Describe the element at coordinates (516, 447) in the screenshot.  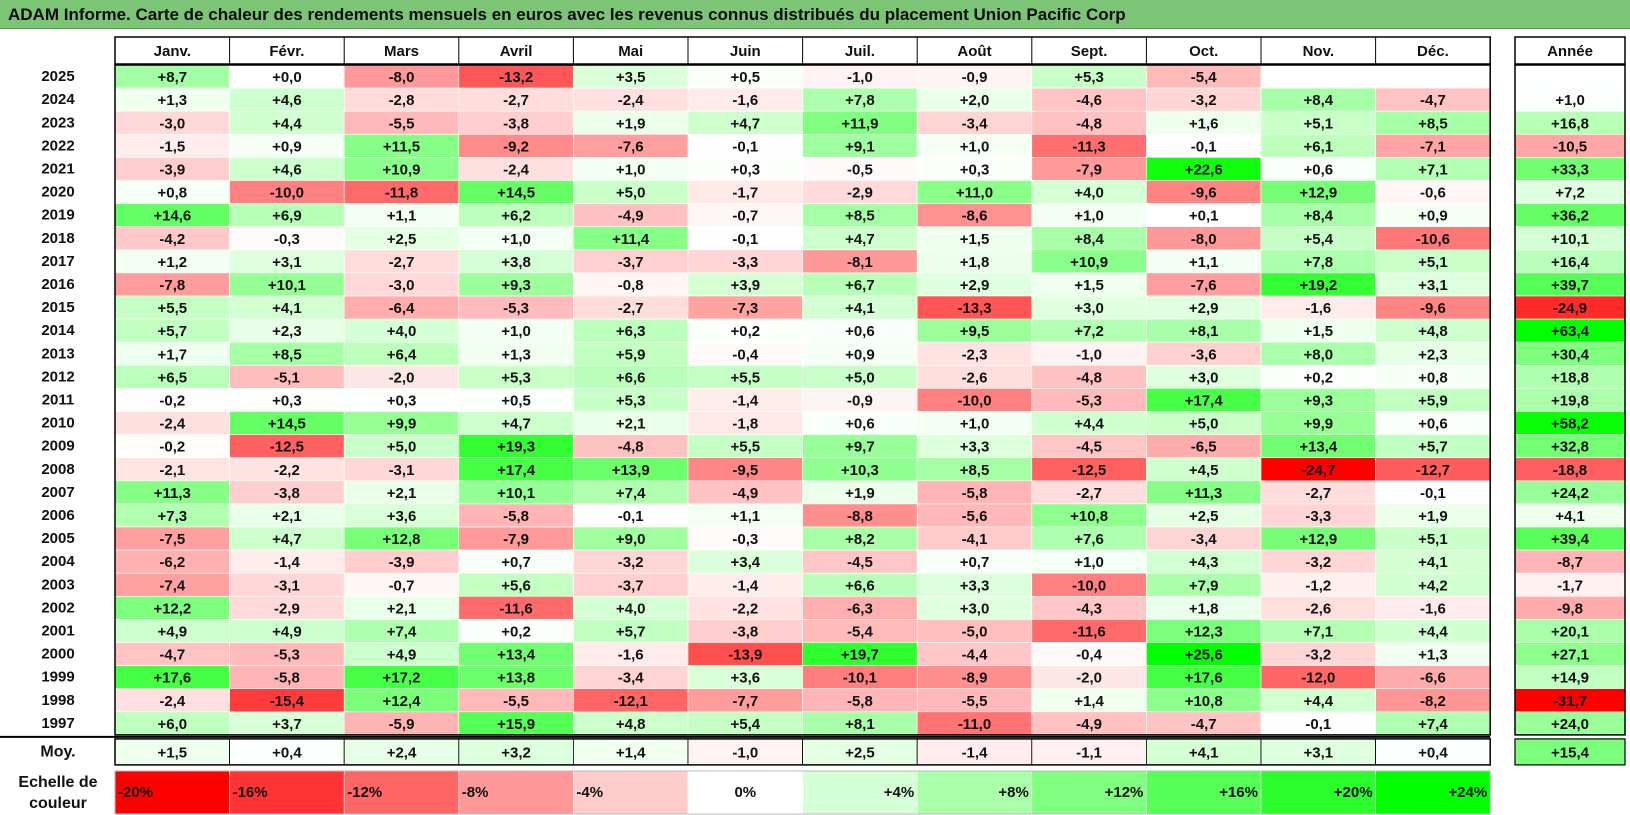
I see `cell-value: +19,3` at that location.